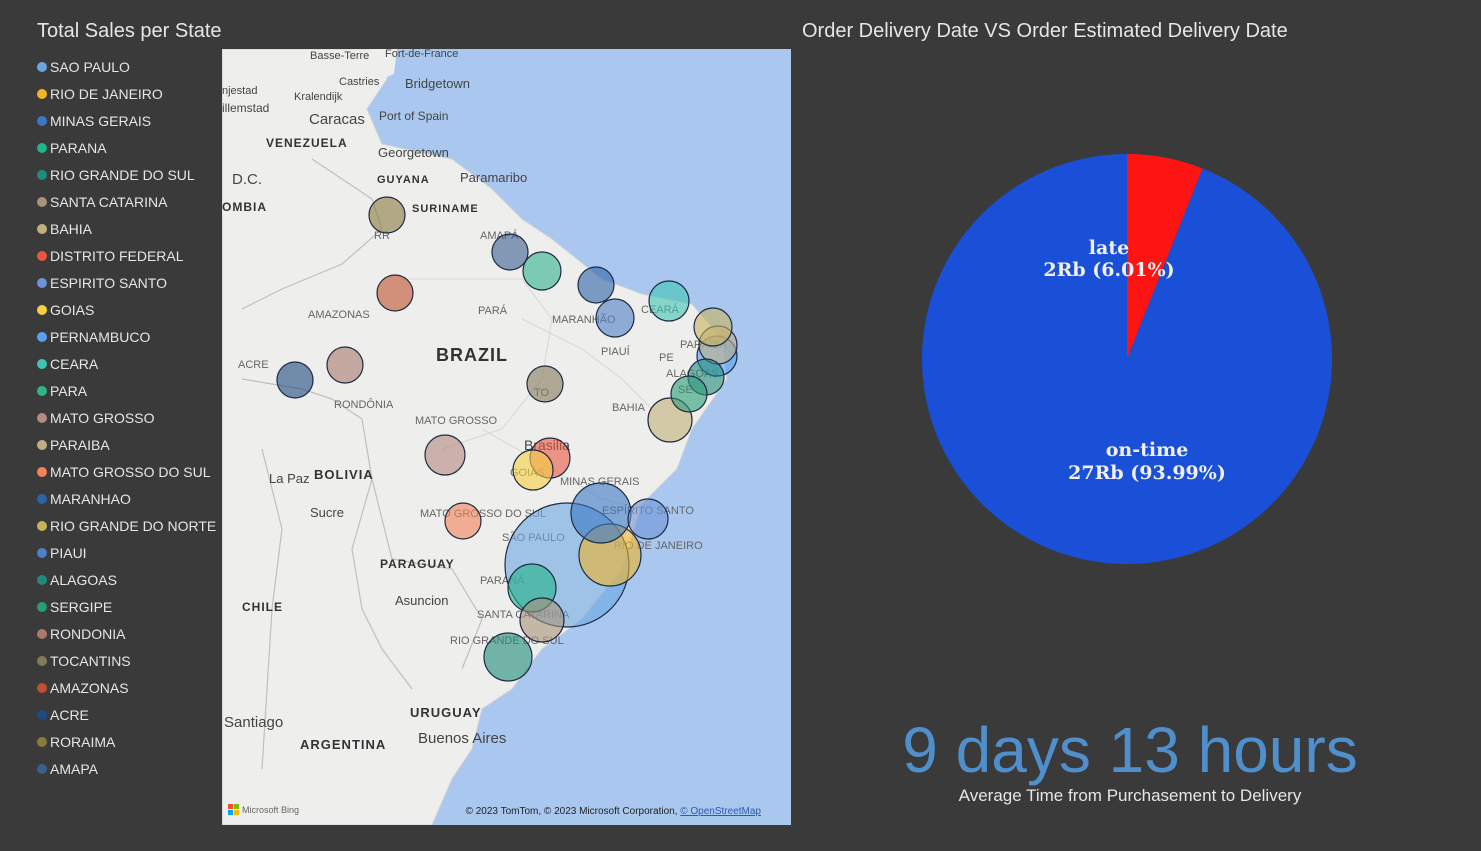 The width and height of the screenshot is (1481, 851). What do you see at coordinates (720, 811) in the screenshot?
I see `openstreetmap-link: © OpenStreetMap` at bounding box center [720, 811].